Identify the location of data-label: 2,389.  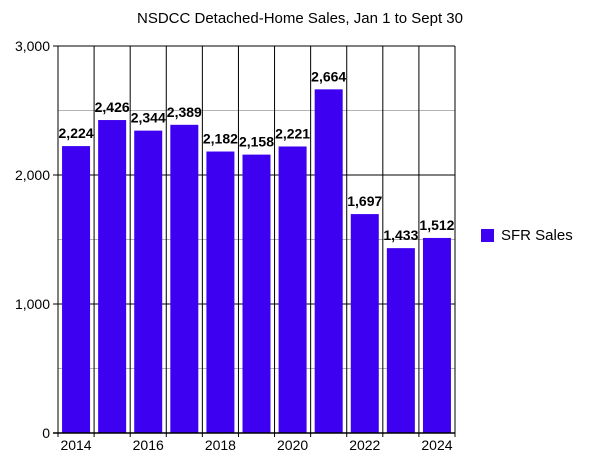
(184, 112).